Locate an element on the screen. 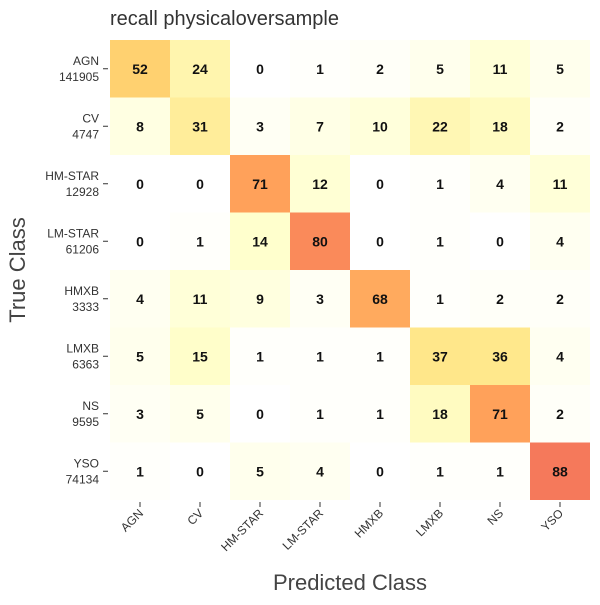  cell-value-label: 15 is located at coordinates (200, 356).